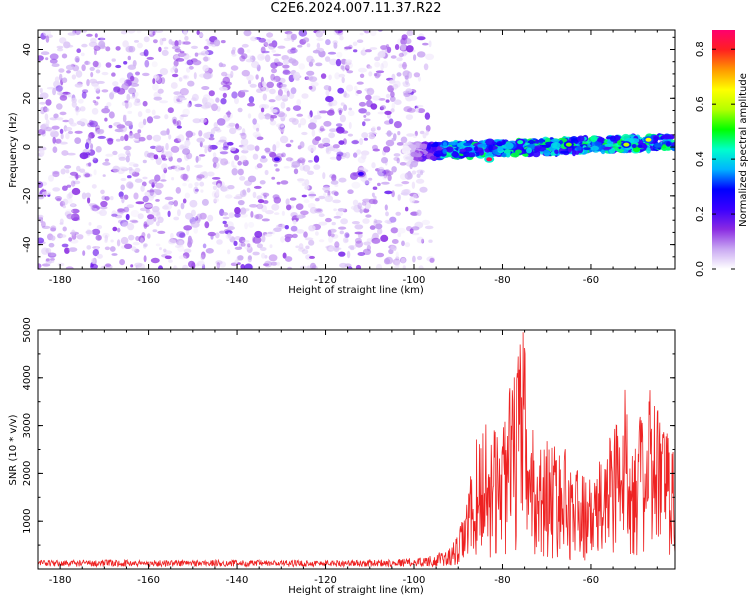 This screenshot has height=600, width=750. I want to click on x-tick-label: -60, so click(591, 580).